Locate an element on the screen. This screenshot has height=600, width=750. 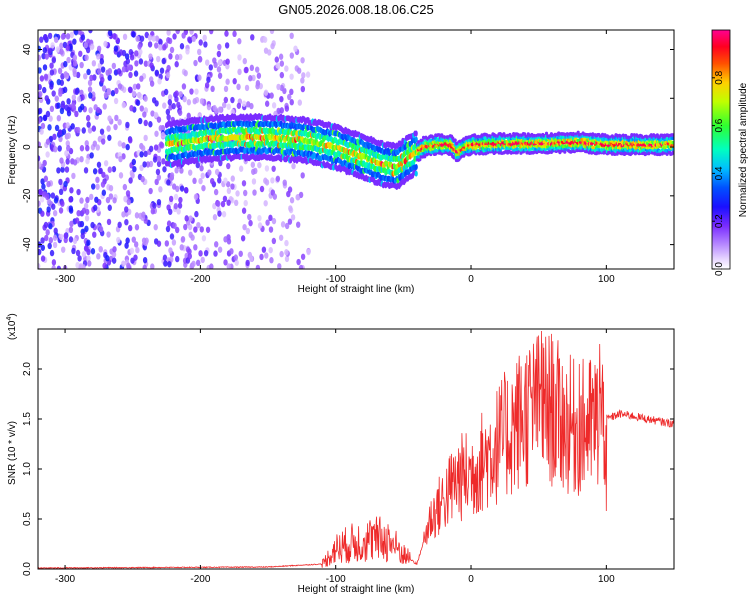
y-tick-label: 40 is located at coordinates (27, 50).